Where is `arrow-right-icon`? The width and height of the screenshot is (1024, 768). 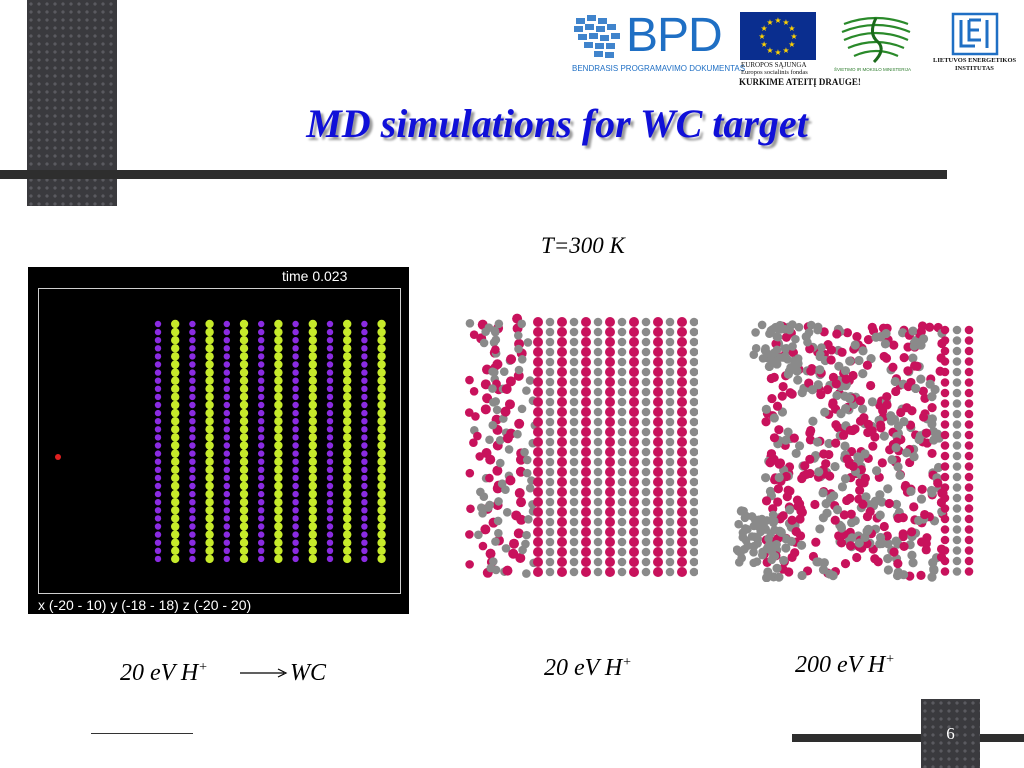
arrow-right-icon is located at coordinates (264, 673).